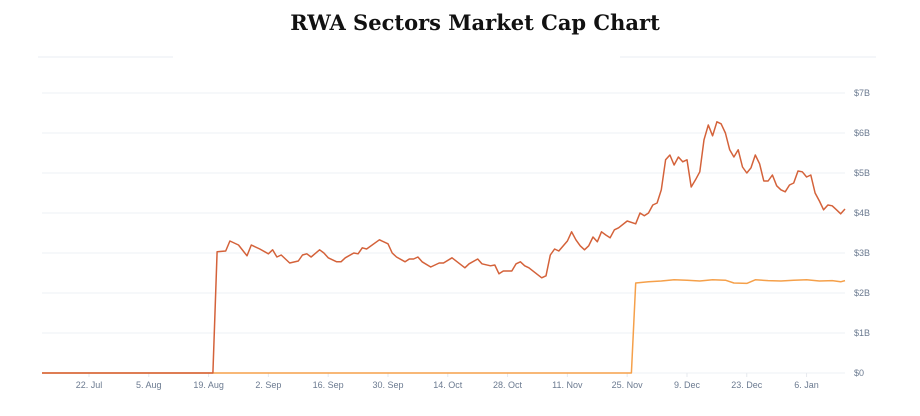 The image size is (920, 416). What do you see at coordinates (862, 213) in the screenshot?
I see `y-tick-label: $4B` at bounding box center [862, 213].